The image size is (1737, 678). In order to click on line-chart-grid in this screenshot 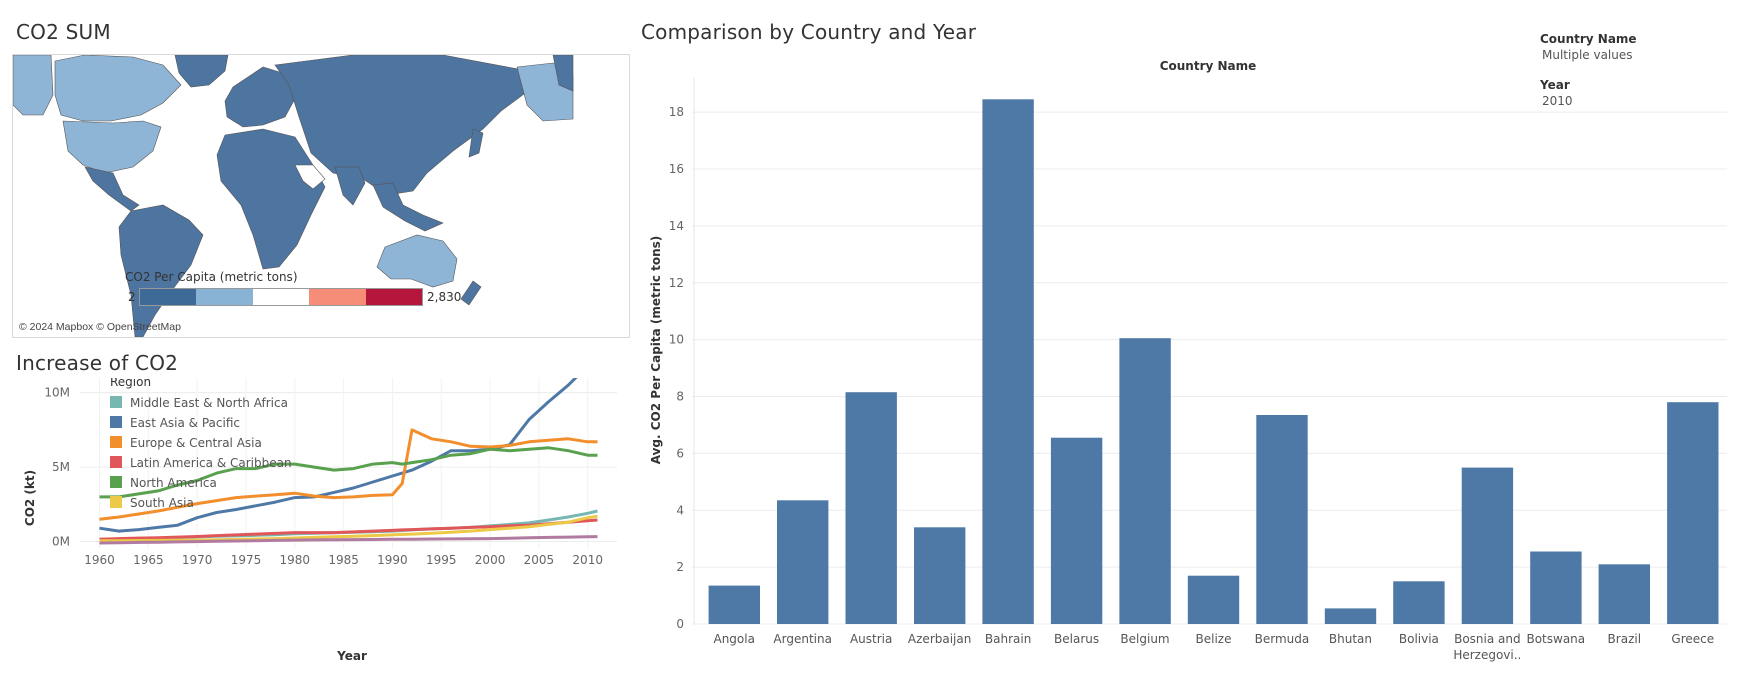, I will do `click(348, 463)`.